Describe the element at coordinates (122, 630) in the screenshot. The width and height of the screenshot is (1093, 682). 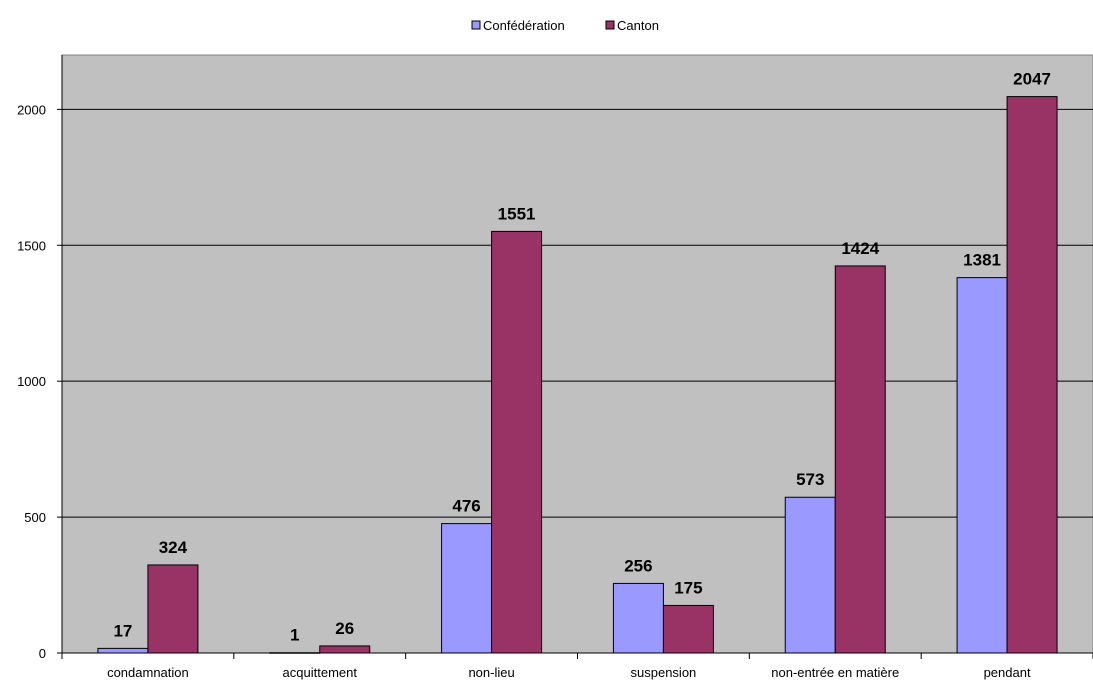
I see `data-label: 17` at that location.